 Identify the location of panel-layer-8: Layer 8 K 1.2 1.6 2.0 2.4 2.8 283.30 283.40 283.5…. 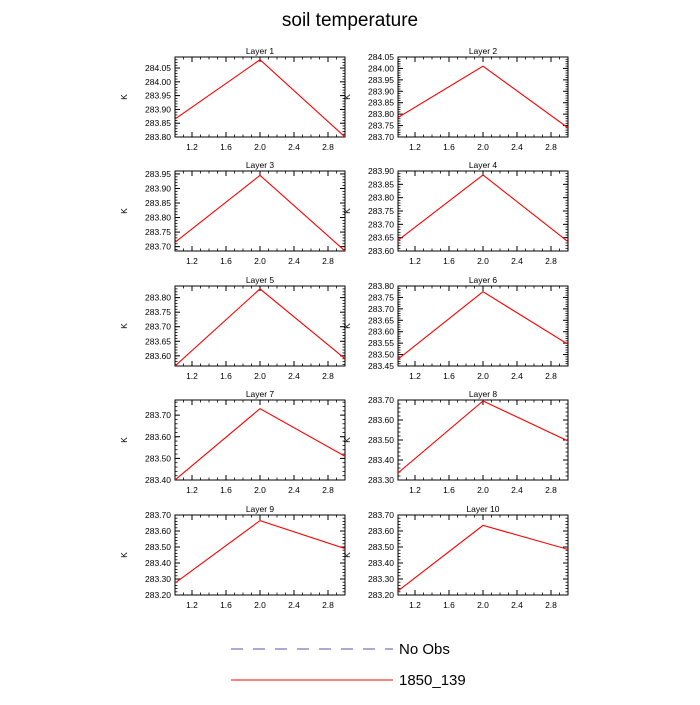
(455, 442).